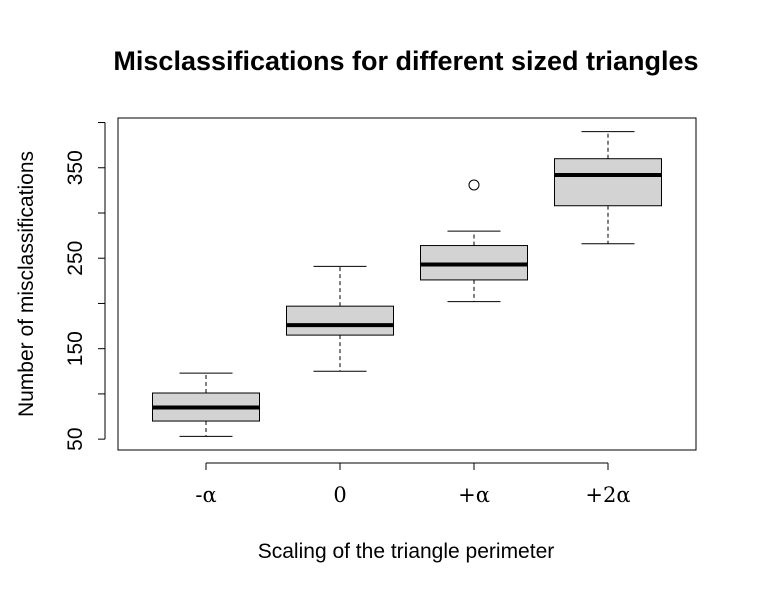  Describe the element at coordinates (607, 495) in the screenshot. I see `x-tick-label: +2α` at that location.